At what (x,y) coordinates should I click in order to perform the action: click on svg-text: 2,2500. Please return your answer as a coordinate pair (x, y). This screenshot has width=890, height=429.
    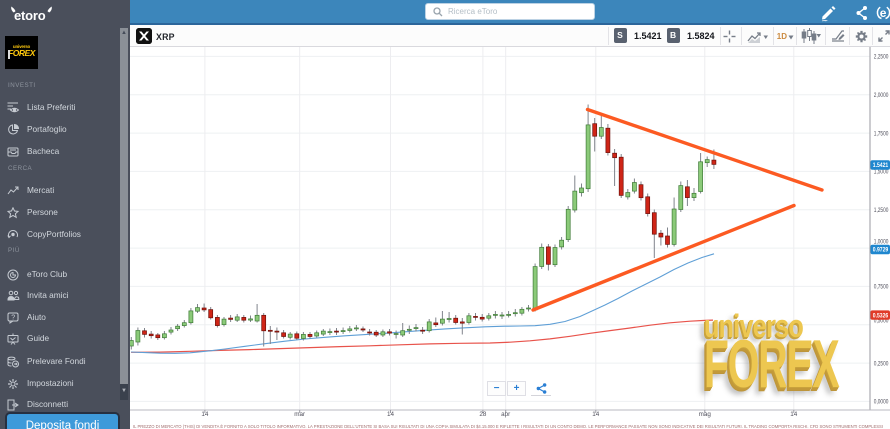
    Looking at the image, I should click on (881, 57).